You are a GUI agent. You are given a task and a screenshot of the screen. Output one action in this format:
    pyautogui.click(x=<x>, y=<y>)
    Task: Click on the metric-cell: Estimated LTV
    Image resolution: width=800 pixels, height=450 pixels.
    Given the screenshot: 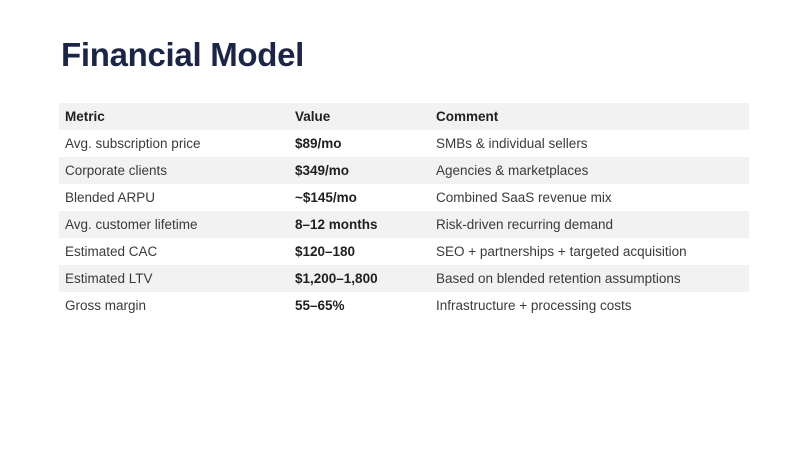 What is the action you would take?
    pyautogui.click(x=109, y=278)
    